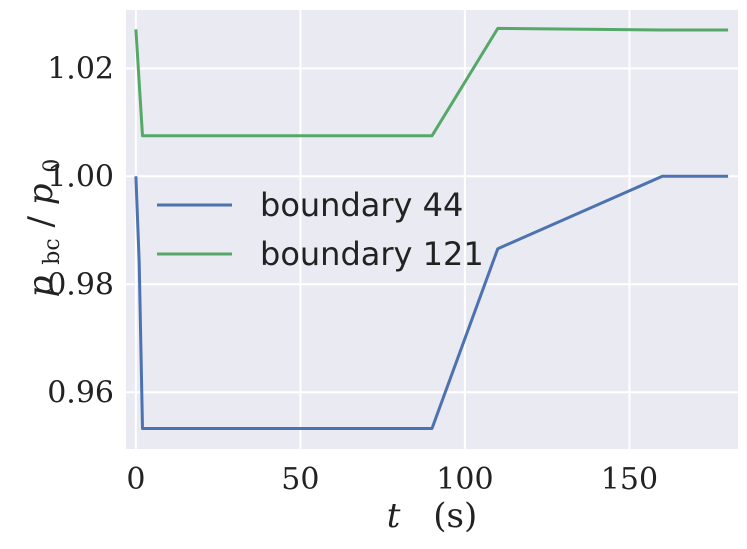 The width and height of the screenshot is (747, 549). What do you see at coordinates (394, 516) in the screenshot?
I see `x-axis-variable: t` at bounding box center [394, 516].